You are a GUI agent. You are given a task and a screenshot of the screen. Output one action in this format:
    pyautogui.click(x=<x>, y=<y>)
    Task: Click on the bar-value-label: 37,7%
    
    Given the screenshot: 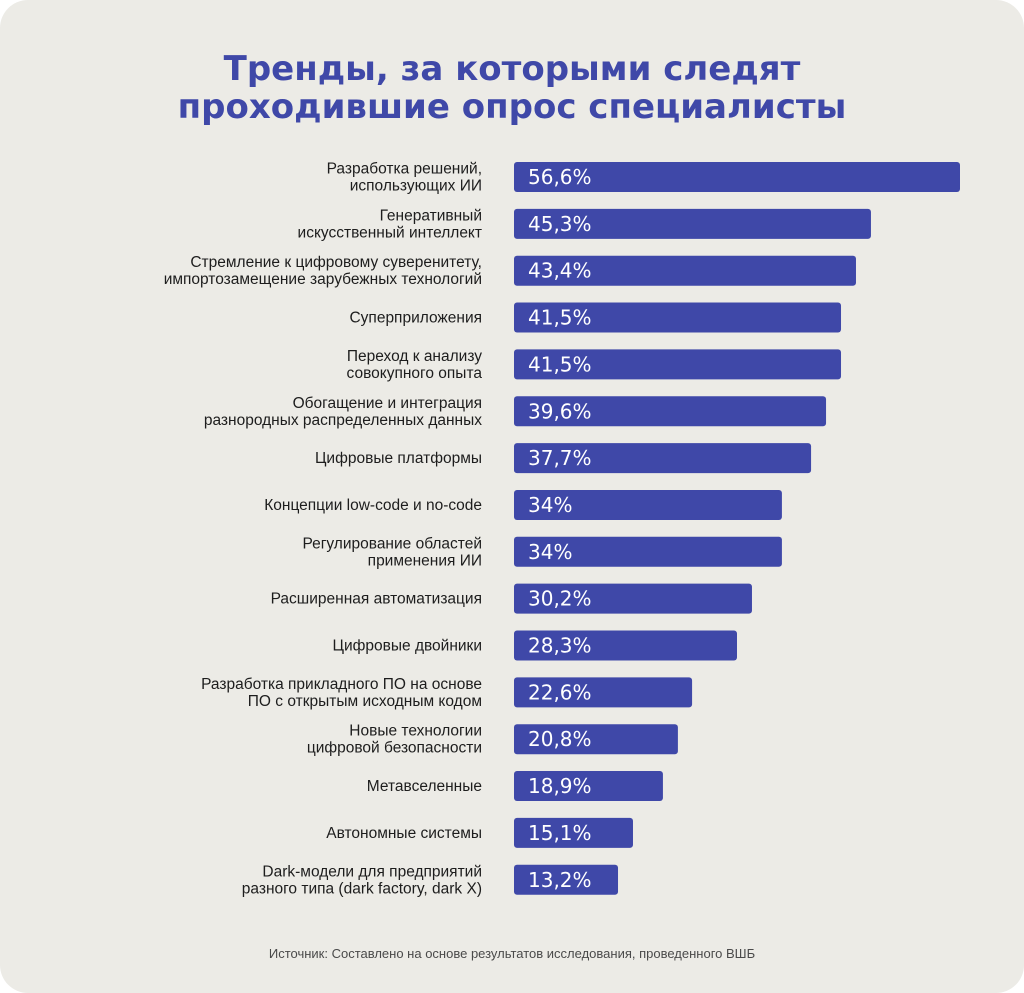 What is the action you would take?
    pyautogui.click(x=560, y=458)
    